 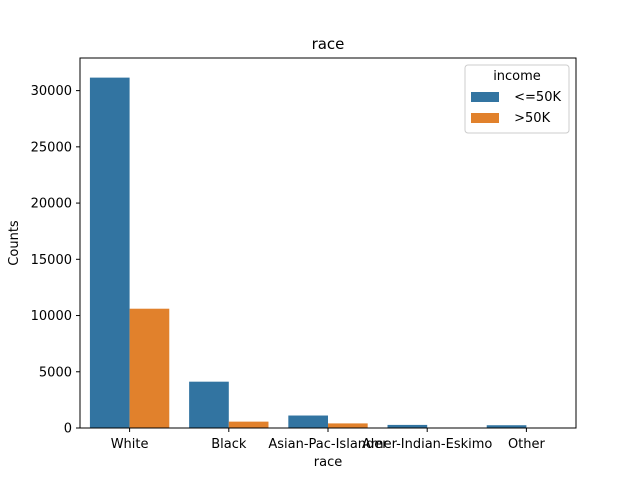 I want to click on bar-white-gt50k, so click(x=149, y=368).